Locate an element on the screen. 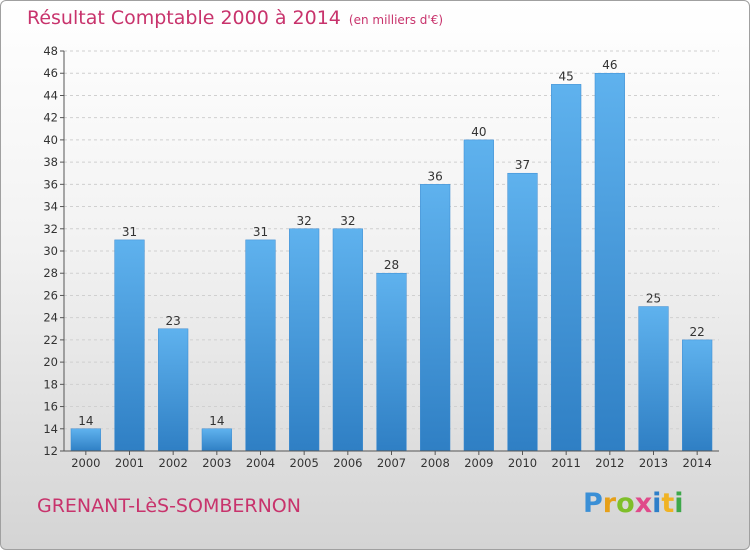 This screenshot has width=750, height=550. x-tick-label: 2003 is located at coordinates (216, 463).